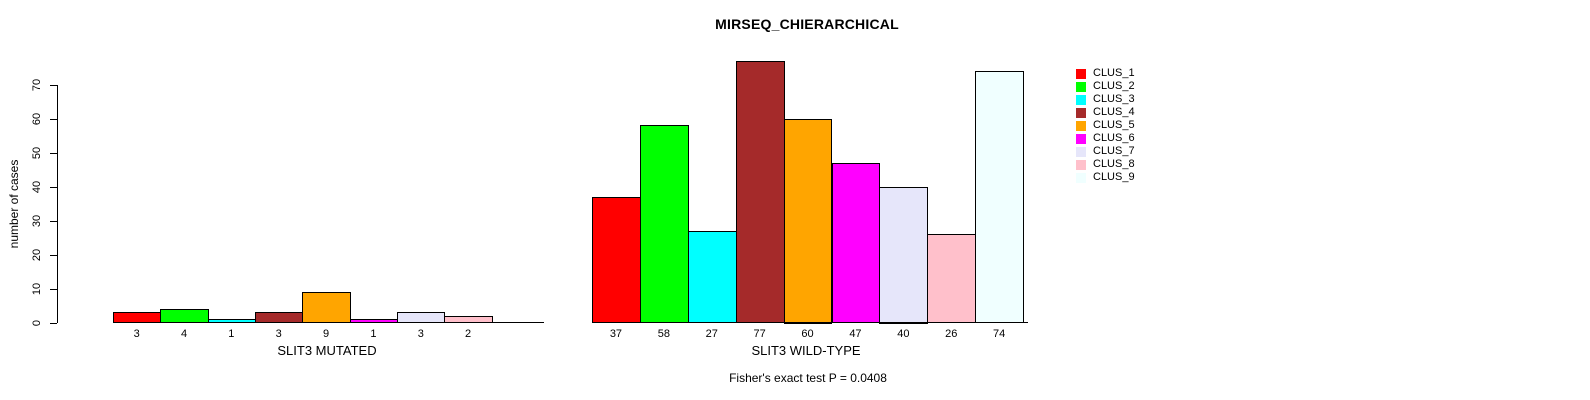 The image size is (1590, 400). Describe the element at coordinates (711, 334) in the screenshot. I see `x-category-label: 27` at that location.